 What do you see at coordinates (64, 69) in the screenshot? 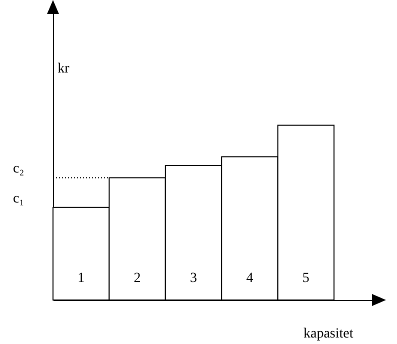
I see `y-axis-title: kr` at bounding box center [64, 69].